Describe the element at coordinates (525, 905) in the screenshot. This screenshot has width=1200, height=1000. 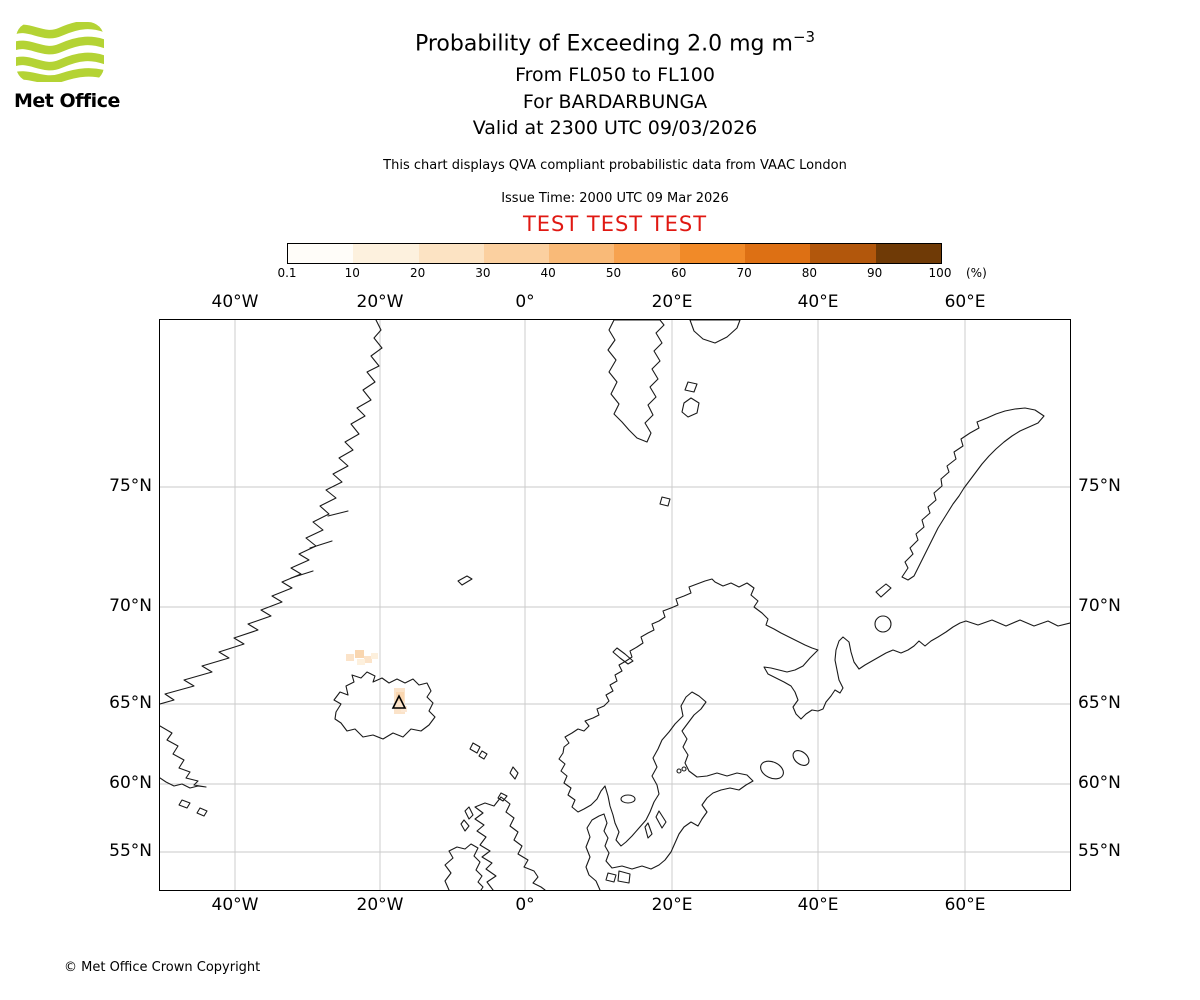
I see `lon-label-bottom: 0°` at that location.